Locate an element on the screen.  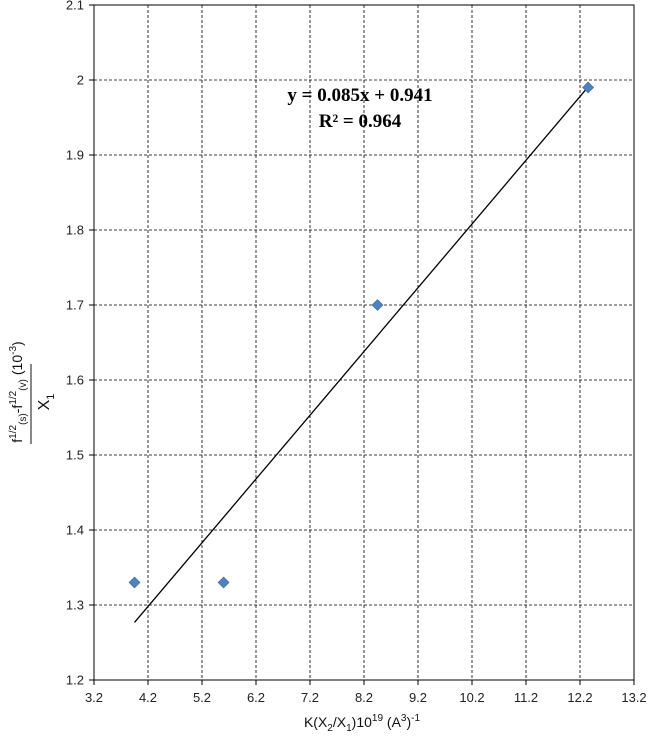
x-axis-label-part: (A is located at coordinates (392, 722).